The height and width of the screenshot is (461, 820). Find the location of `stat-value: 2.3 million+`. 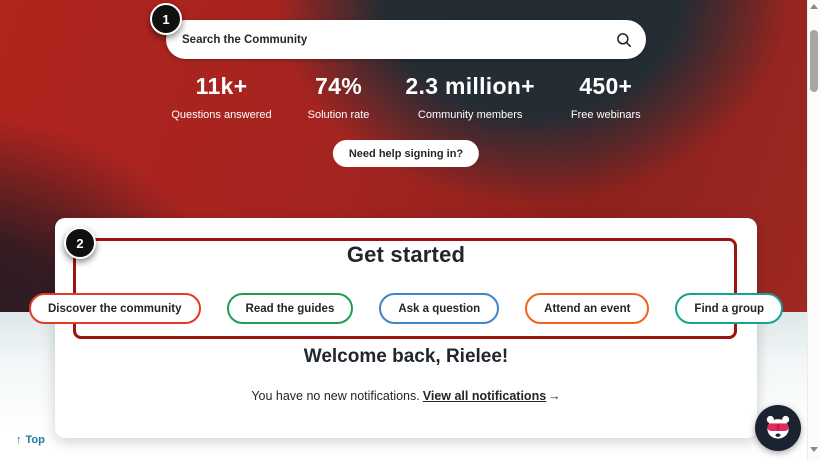

stat-value: 2.3 million+ is located at coordinates (470, 86).